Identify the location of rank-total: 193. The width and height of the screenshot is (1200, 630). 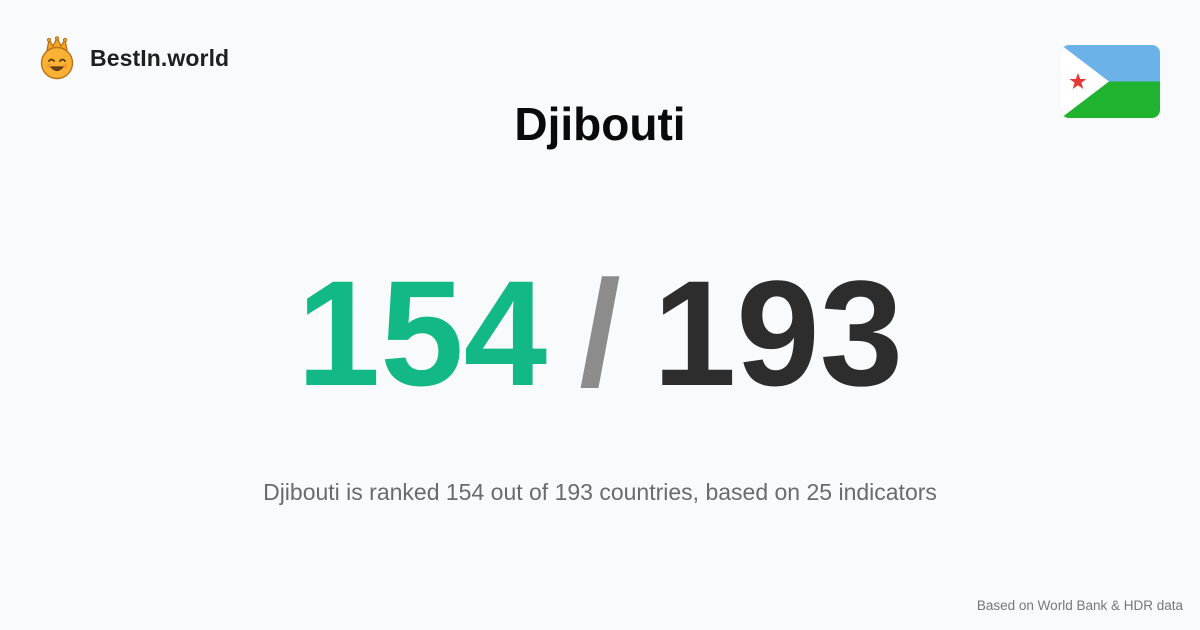
(778, 333).